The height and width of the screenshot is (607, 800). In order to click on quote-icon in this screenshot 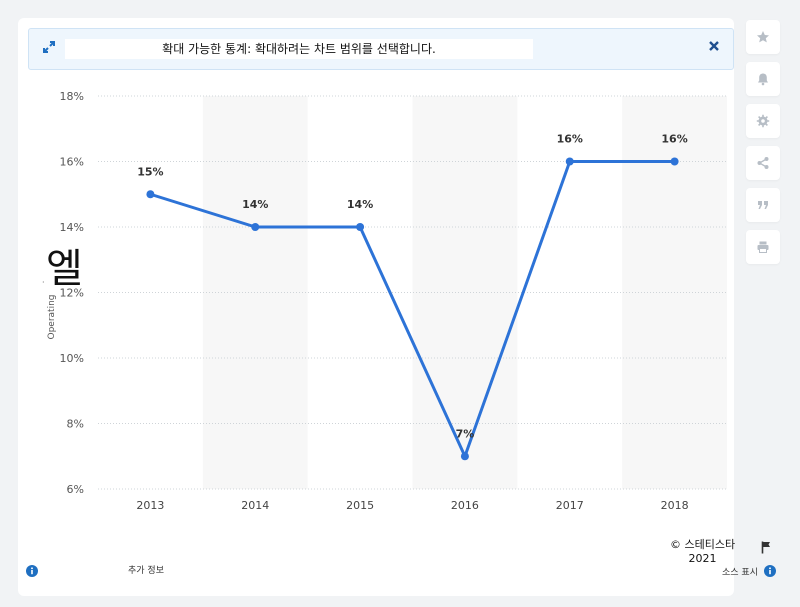, I will do `click(763, 205)`.